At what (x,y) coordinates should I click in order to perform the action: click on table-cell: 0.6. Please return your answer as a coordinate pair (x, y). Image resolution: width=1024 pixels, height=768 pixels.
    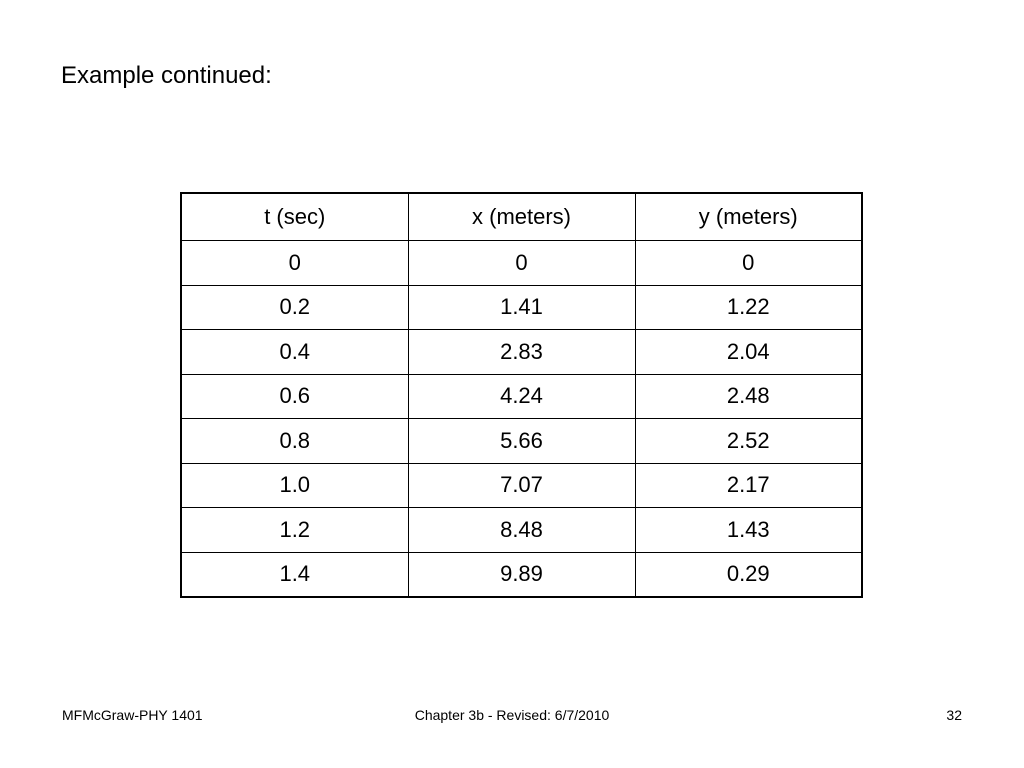
    Looking at the image, I should click on (294, 396).